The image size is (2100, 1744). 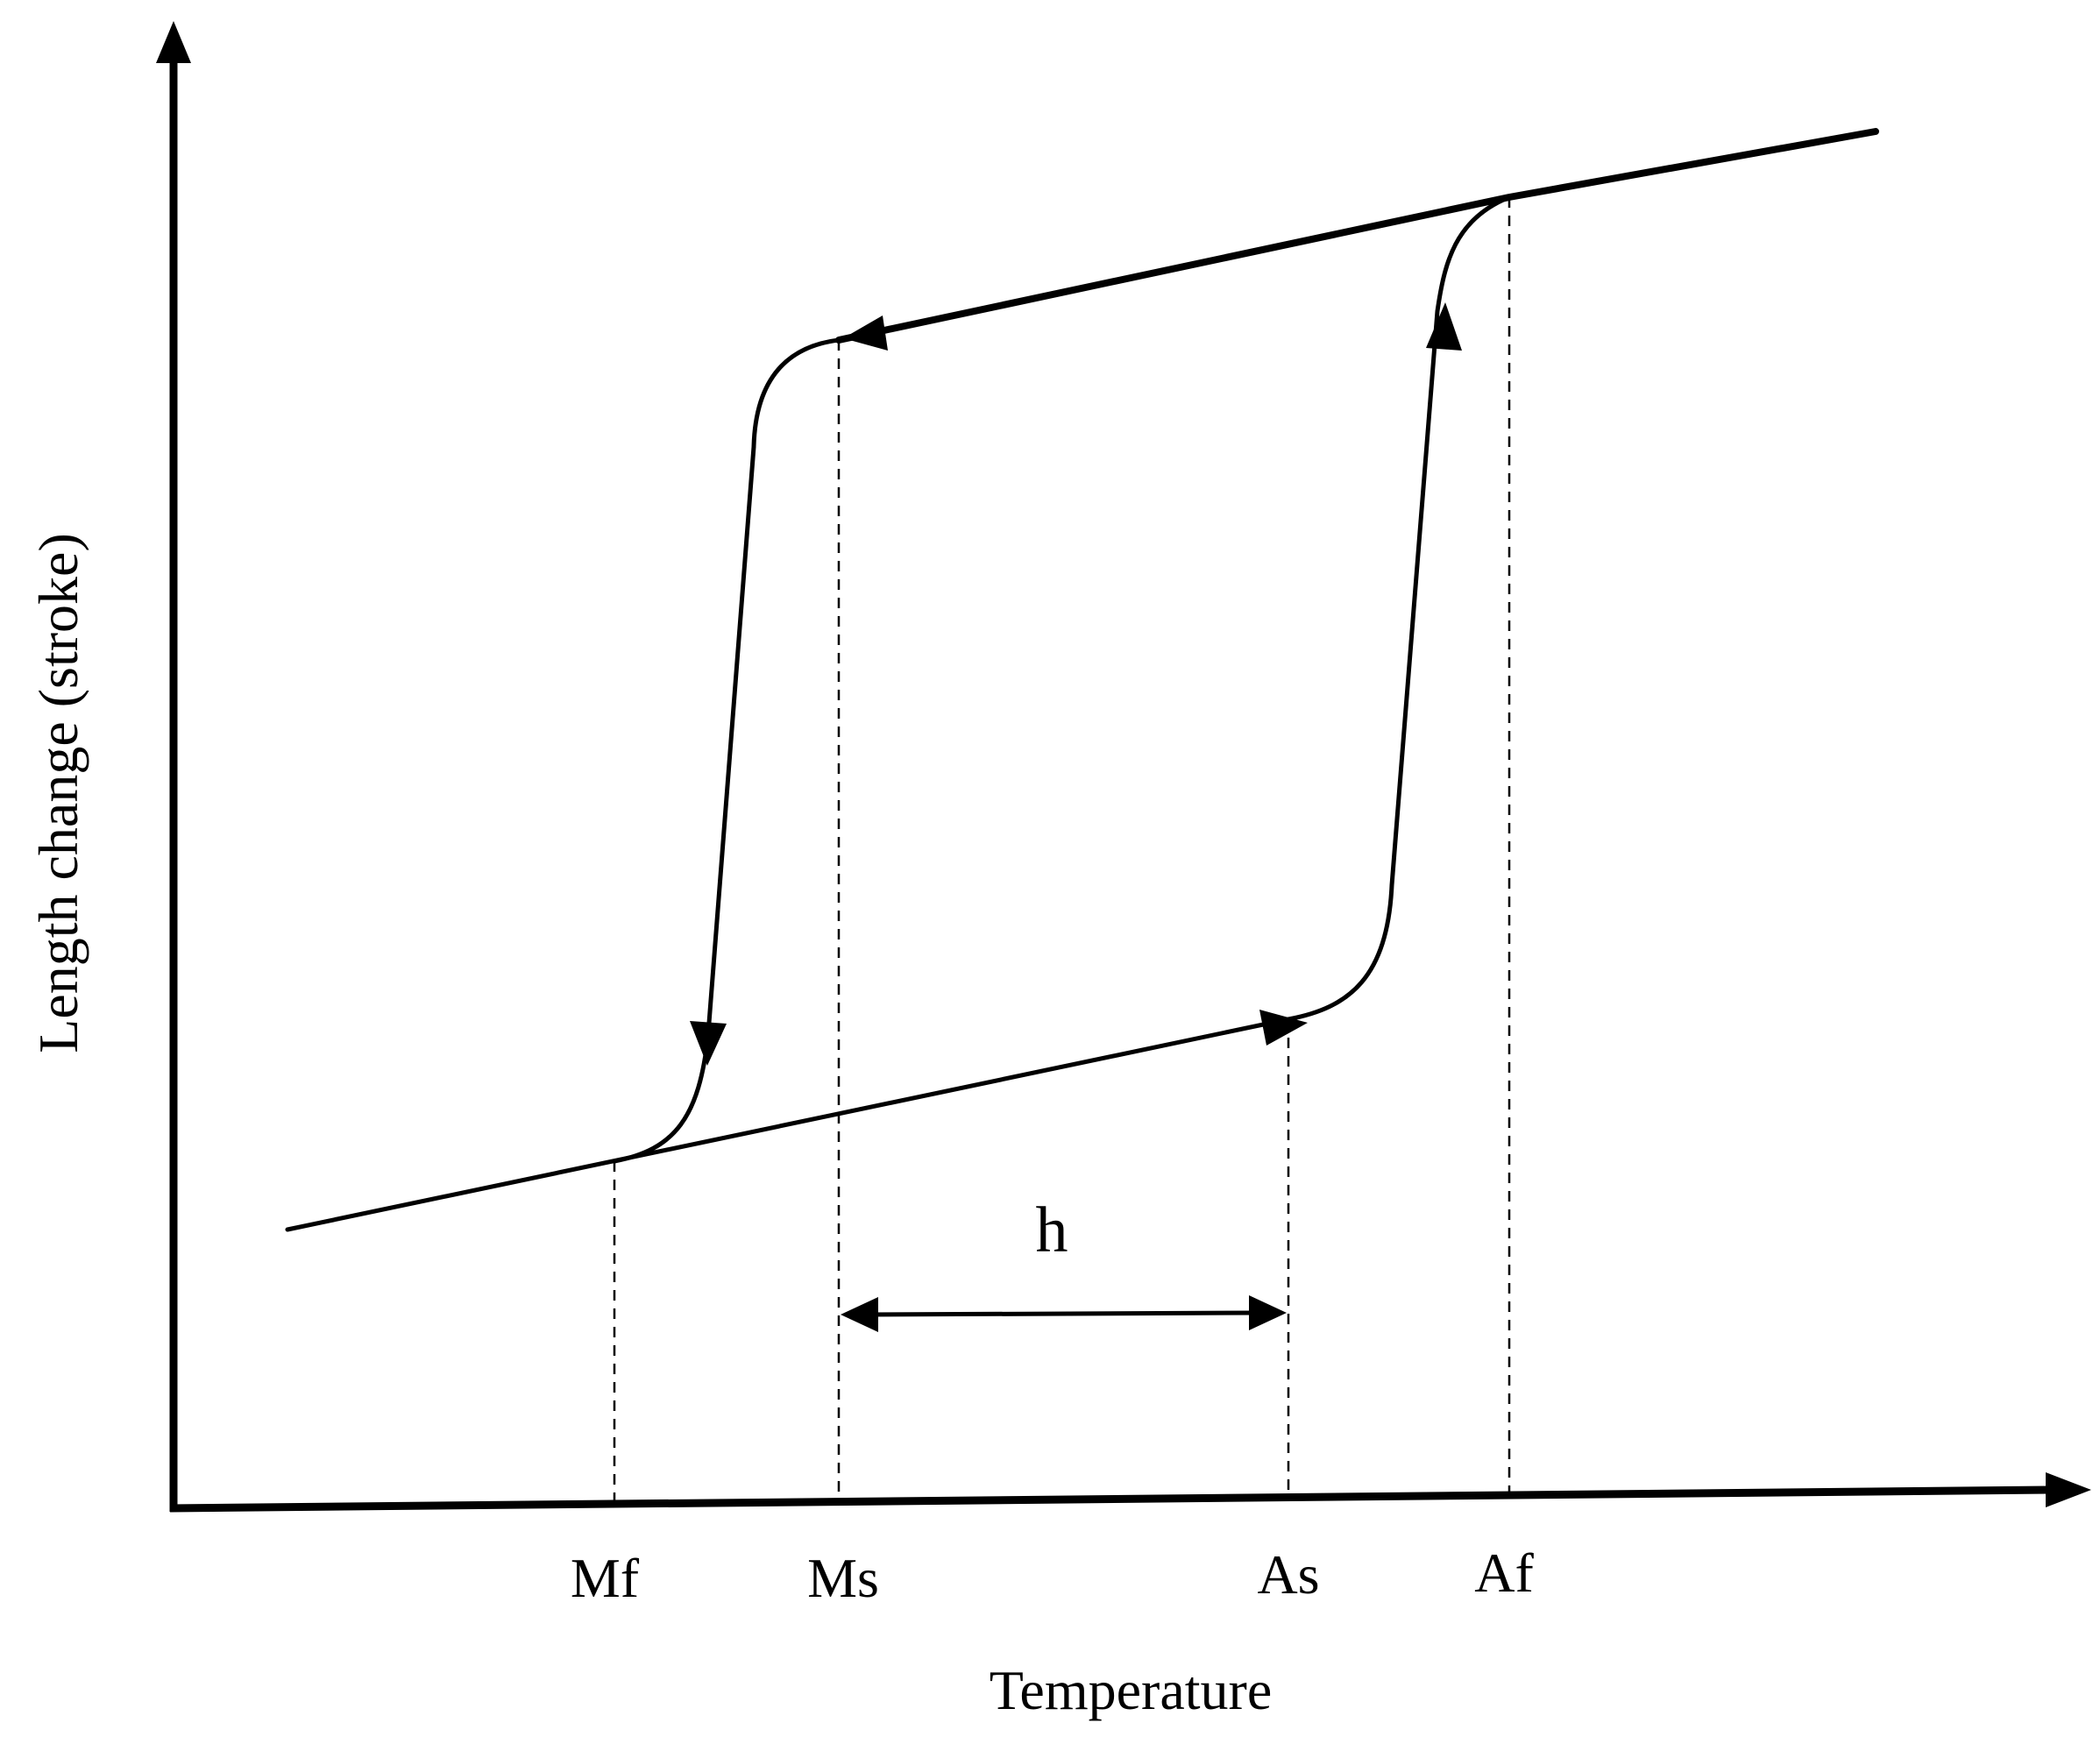 What do you see at coordinates (1399, 608) in the screenshot?
I see `heating-branch` at bounding box center [1399, 608].